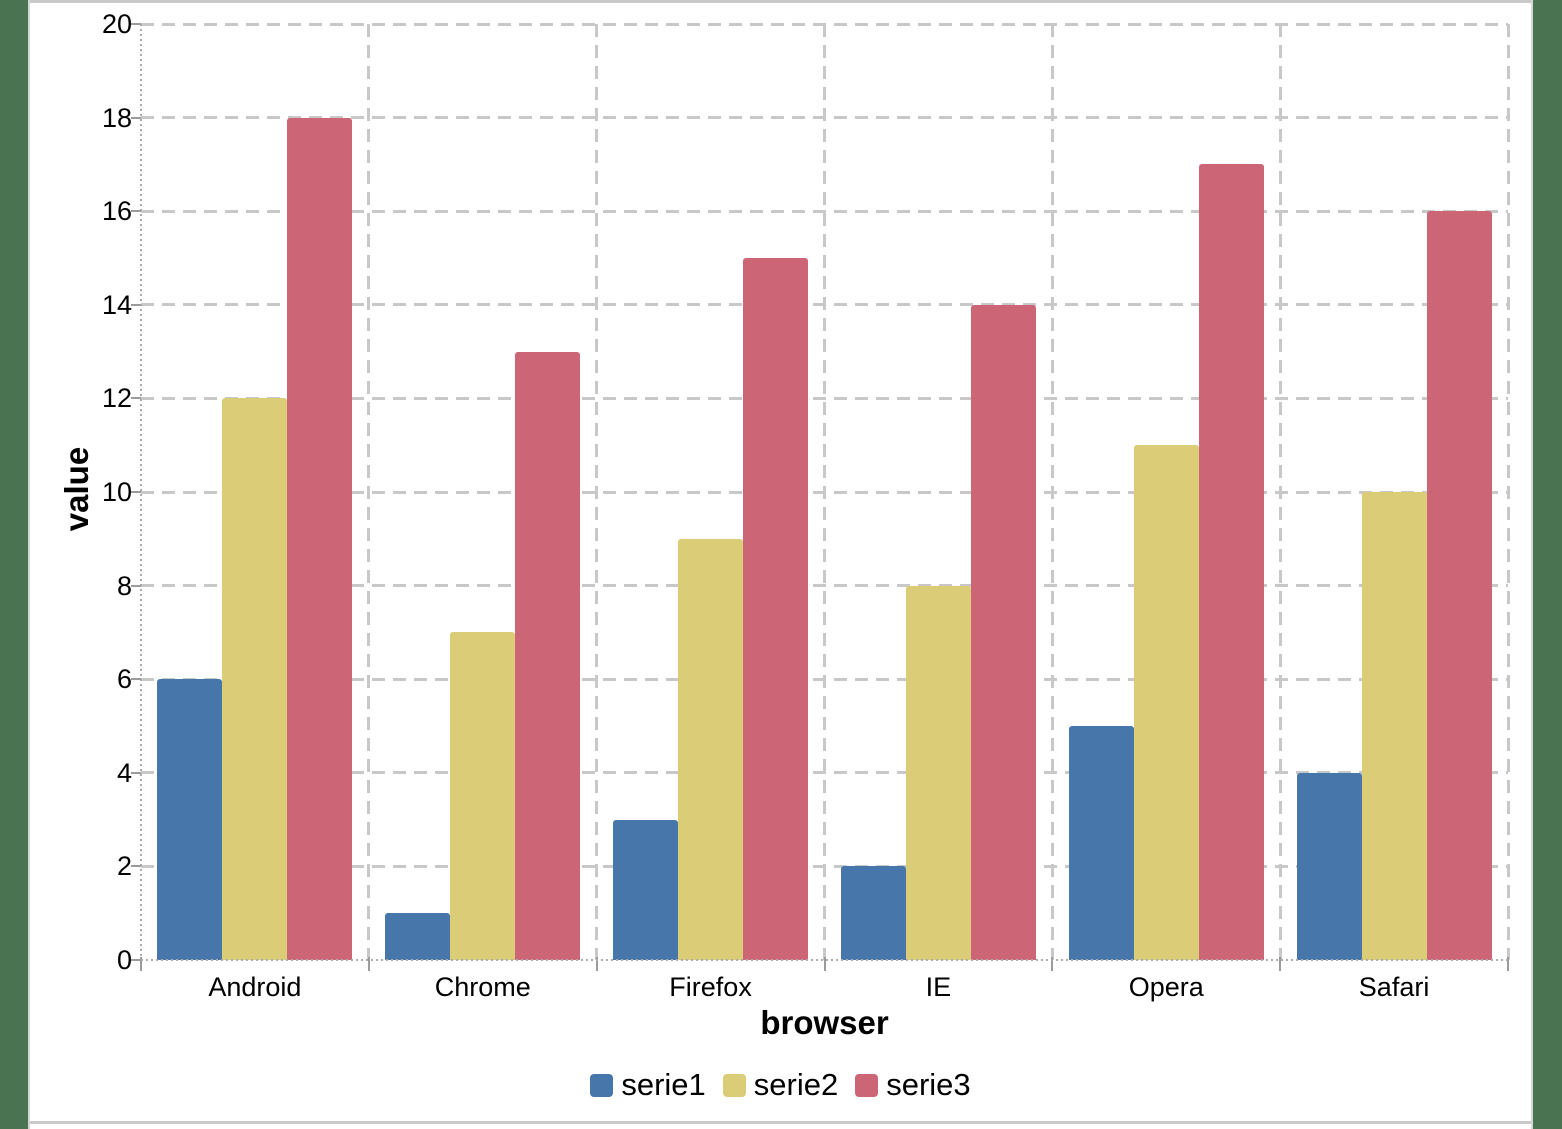 The height and width of the screenshot is (1129, 1562). I want to click on panel-border-bottom, so click(780, 1122).